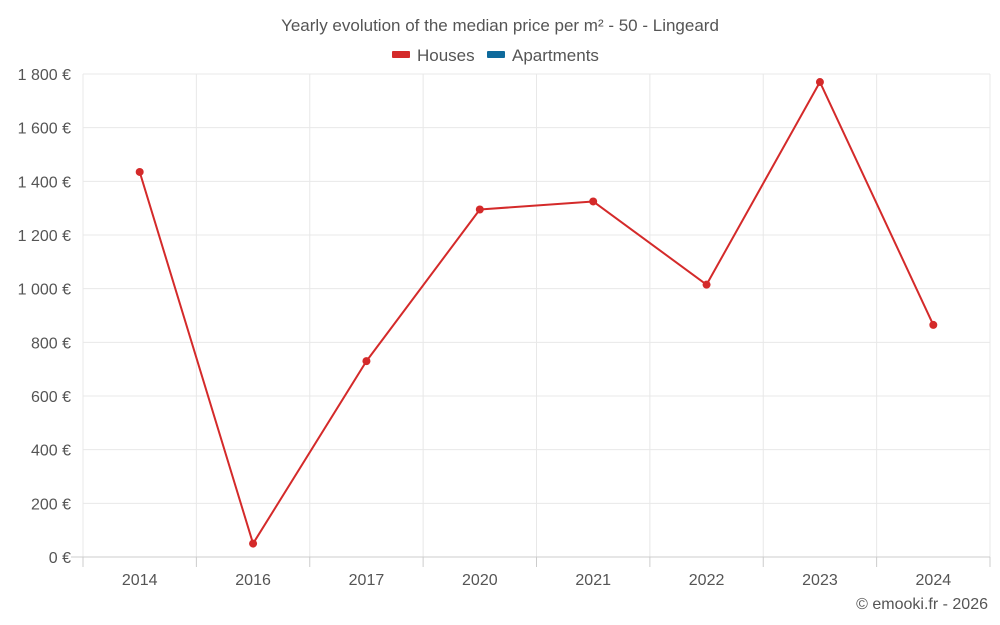 Image resolution: width=1000 pixels, height=625 pixels. I want to click on x-tick-label: 2020, so click(480, 580).